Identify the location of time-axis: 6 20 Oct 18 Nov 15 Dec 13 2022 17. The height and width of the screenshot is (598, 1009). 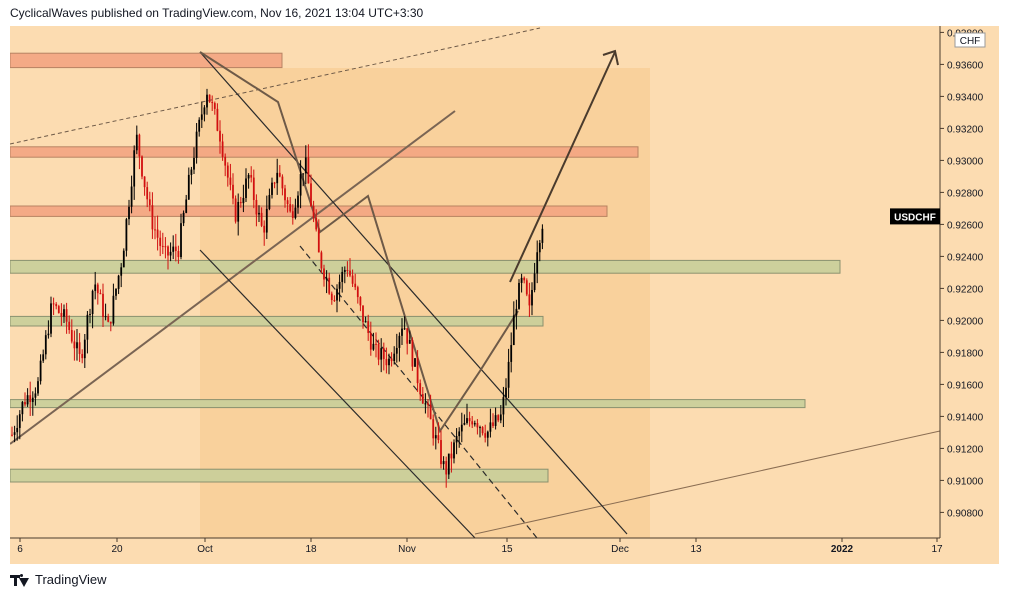
(480, 546).